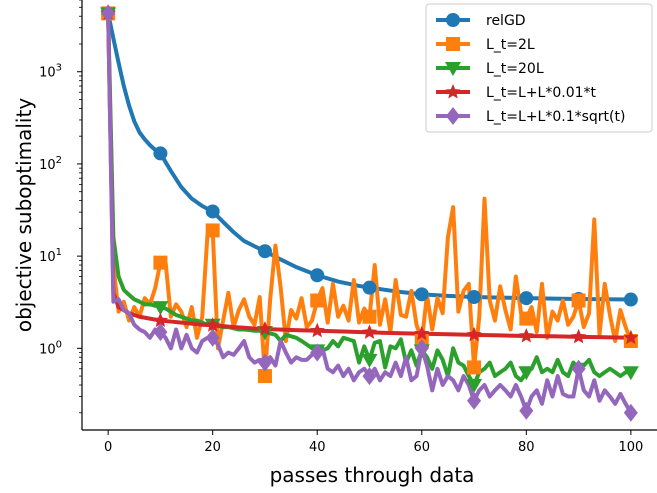  What do you see at coordinates (59, 252) in the screenshot?
I see `y-tick-exponent: 1` at bounding box center [59, 252].